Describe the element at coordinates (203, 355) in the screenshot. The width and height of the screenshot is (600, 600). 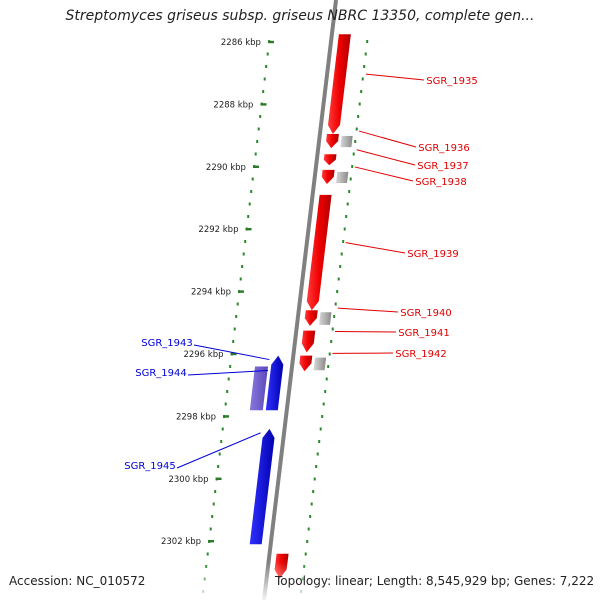
I see `kbp-tick-label: 2296 kbp` at that location.